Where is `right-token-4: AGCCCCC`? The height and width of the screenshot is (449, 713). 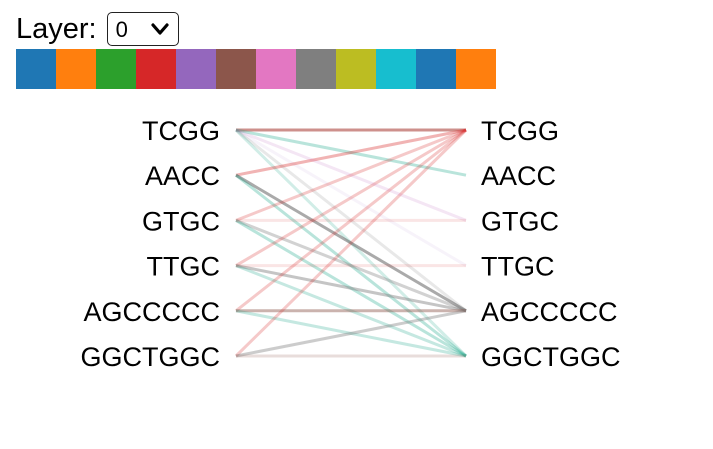
right-token-4: AGCCCCC is located at coordinates (549, 312).